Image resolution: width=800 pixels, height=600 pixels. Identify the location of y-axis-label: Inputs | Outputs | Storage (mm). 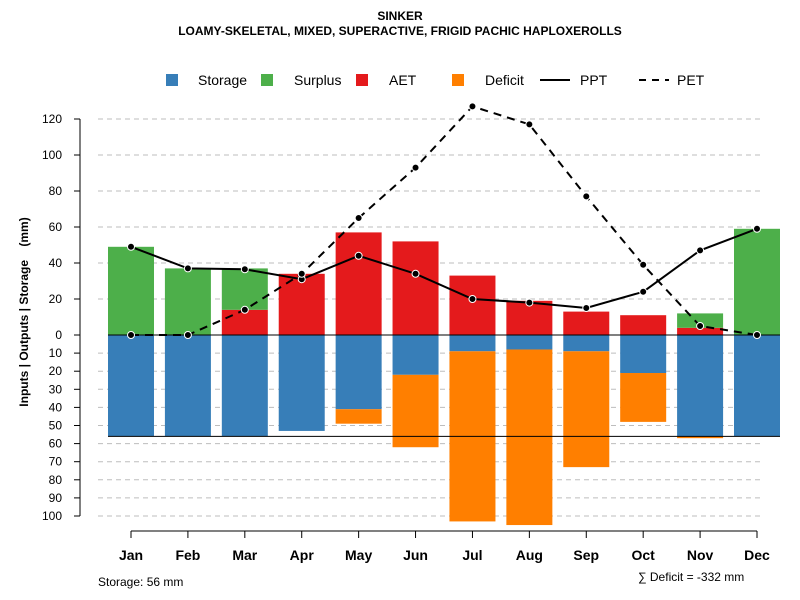
(24, 311).